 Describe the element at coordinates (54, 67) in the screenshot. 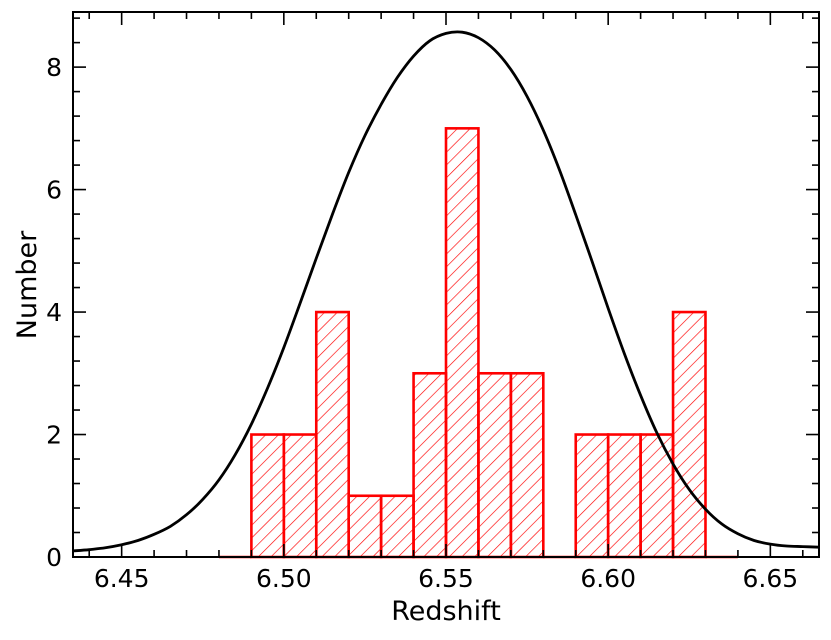

I see `y-tick-label: 8` at that location.